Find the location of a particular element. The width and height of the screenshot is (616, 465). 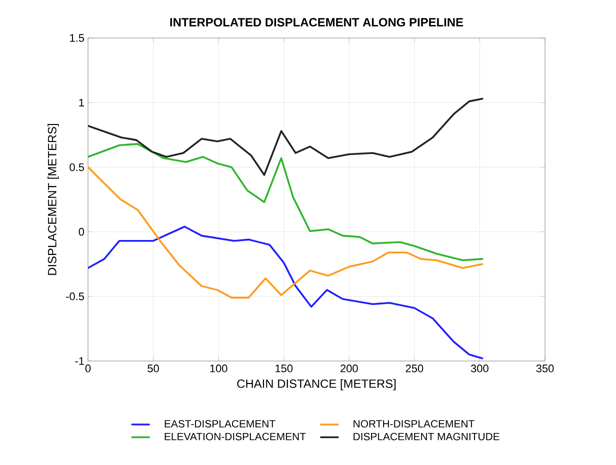

x-tick-label: 0 is located at coordinates (88, 368).